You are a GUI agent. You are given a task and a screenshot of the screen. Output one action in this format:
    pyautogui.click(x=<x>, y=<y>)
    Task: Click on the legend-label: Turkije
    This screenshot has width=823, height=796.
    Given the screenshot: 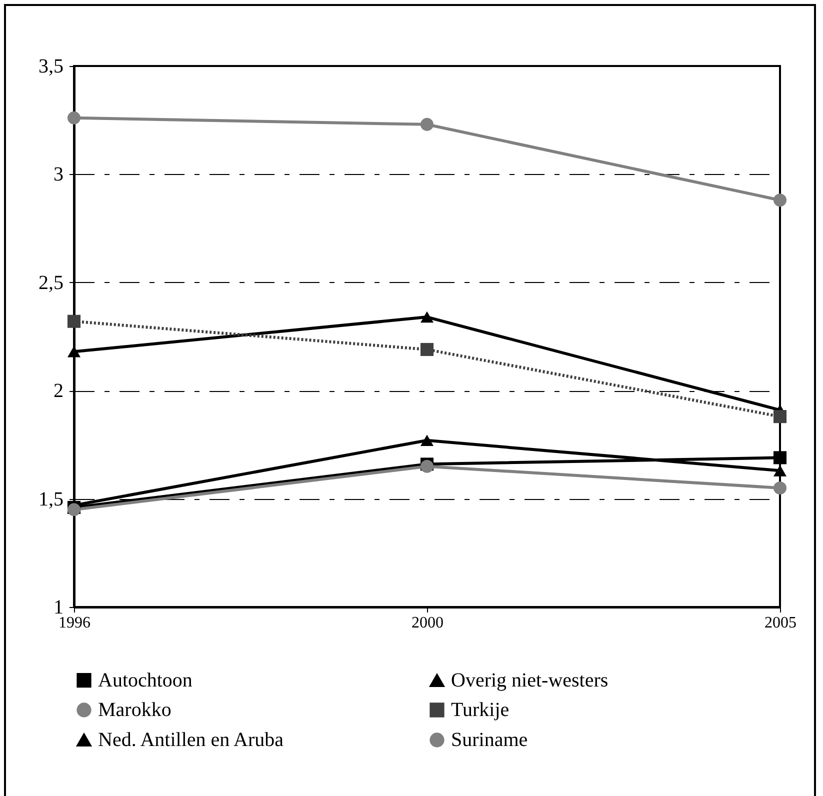 What is the action you would take?
    pyautogui.click(x=480, y=710)
    